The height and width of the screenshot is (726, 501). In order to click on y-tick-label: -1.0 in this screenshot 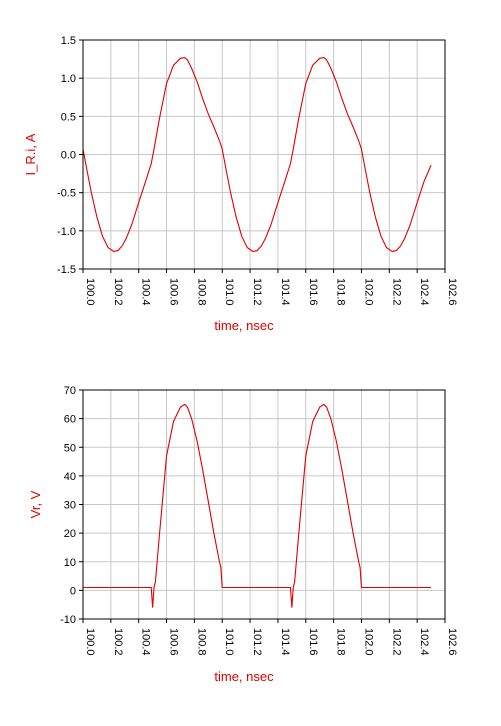, I will do `click(66, 232)`.